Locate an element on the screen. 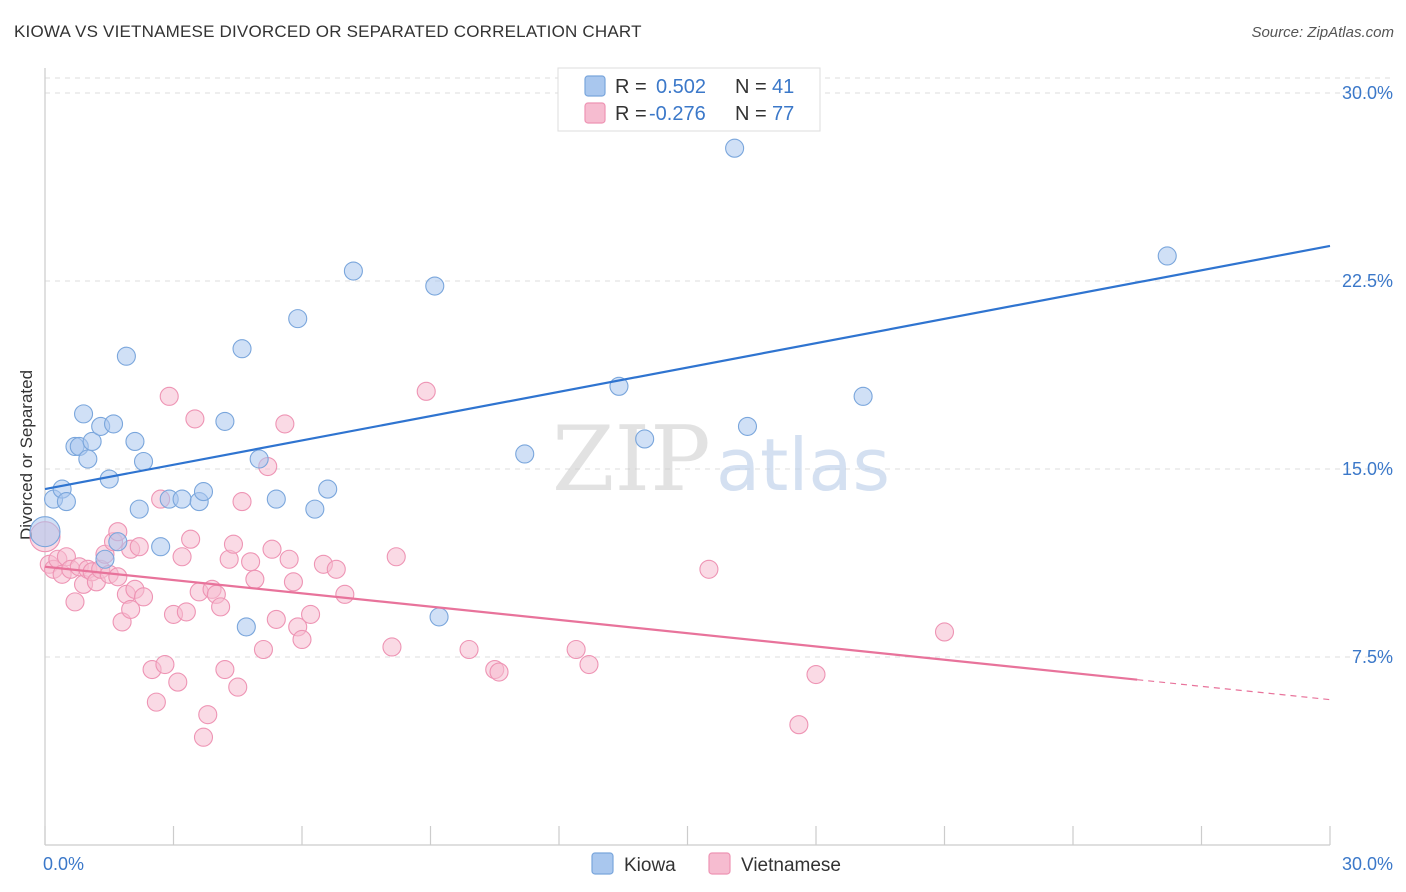 The image size is (1406, 892). bottom-legend-kiowa: Kiowa is located at coordinates (650, 865).